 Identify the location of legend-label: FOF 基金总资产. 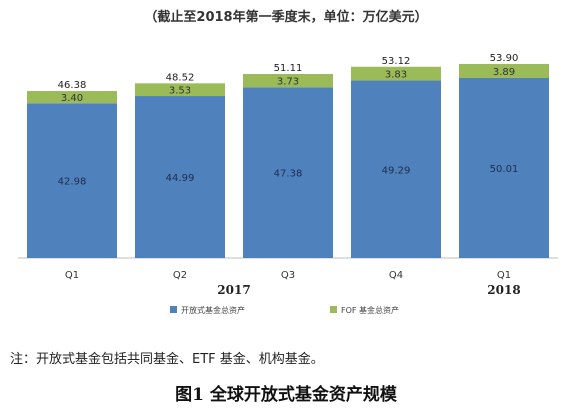
(370, 310).